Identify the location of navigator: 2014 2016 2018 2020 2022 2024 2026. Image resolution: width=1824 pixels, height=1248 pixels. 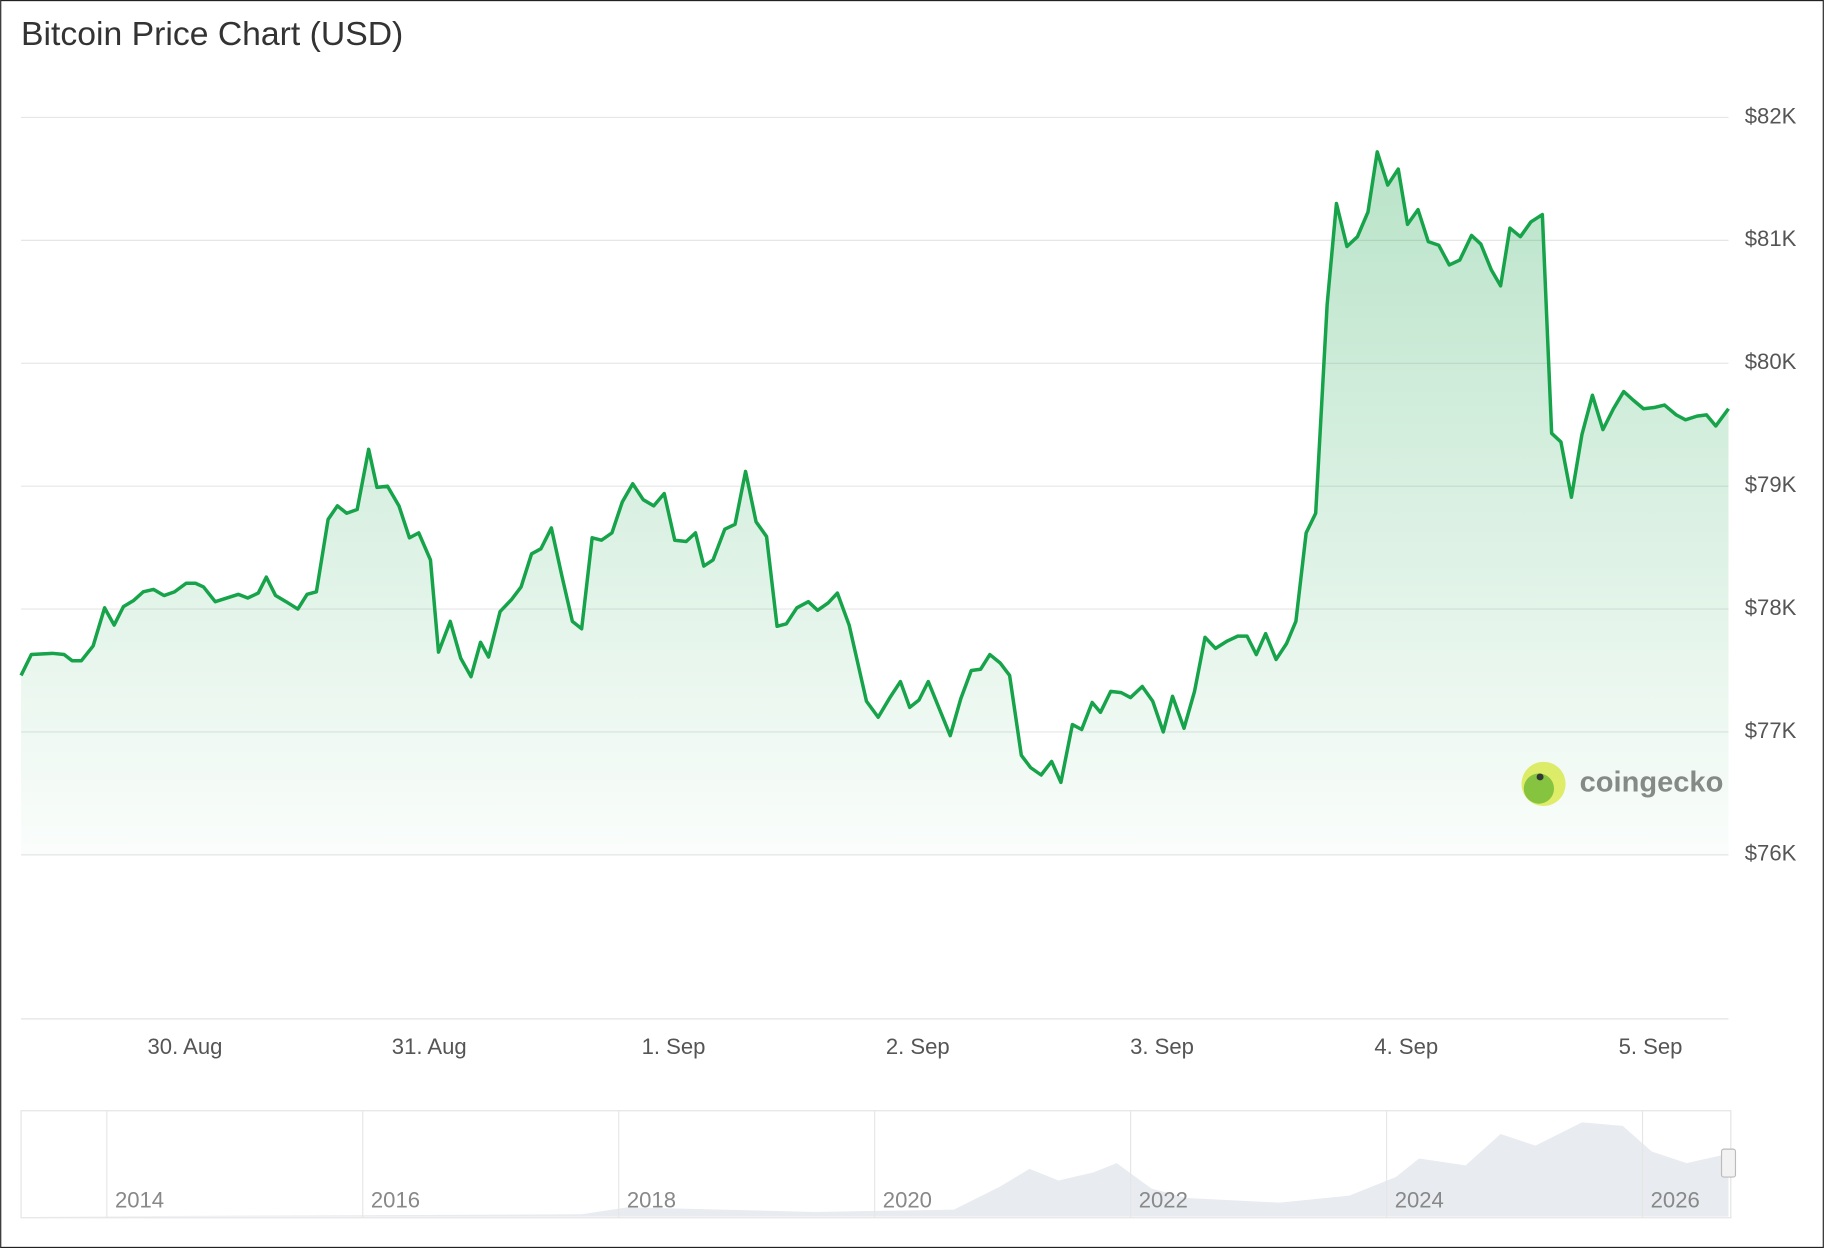
(878, 1164).